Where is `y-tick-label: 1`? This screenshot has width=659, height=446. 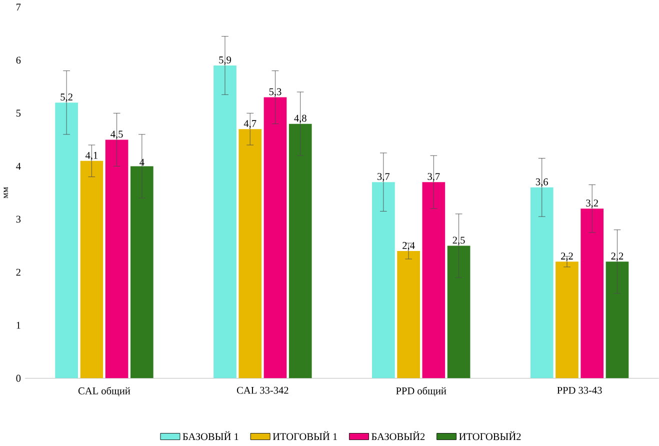 y-tick-label: 1 is located at coordinates (18, 325).